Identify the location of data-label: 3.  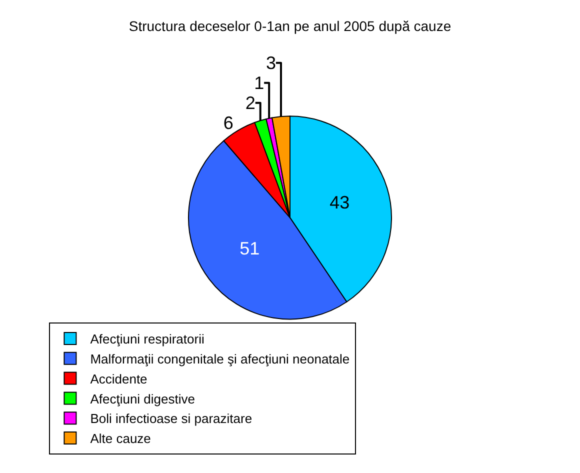
(271, 62).